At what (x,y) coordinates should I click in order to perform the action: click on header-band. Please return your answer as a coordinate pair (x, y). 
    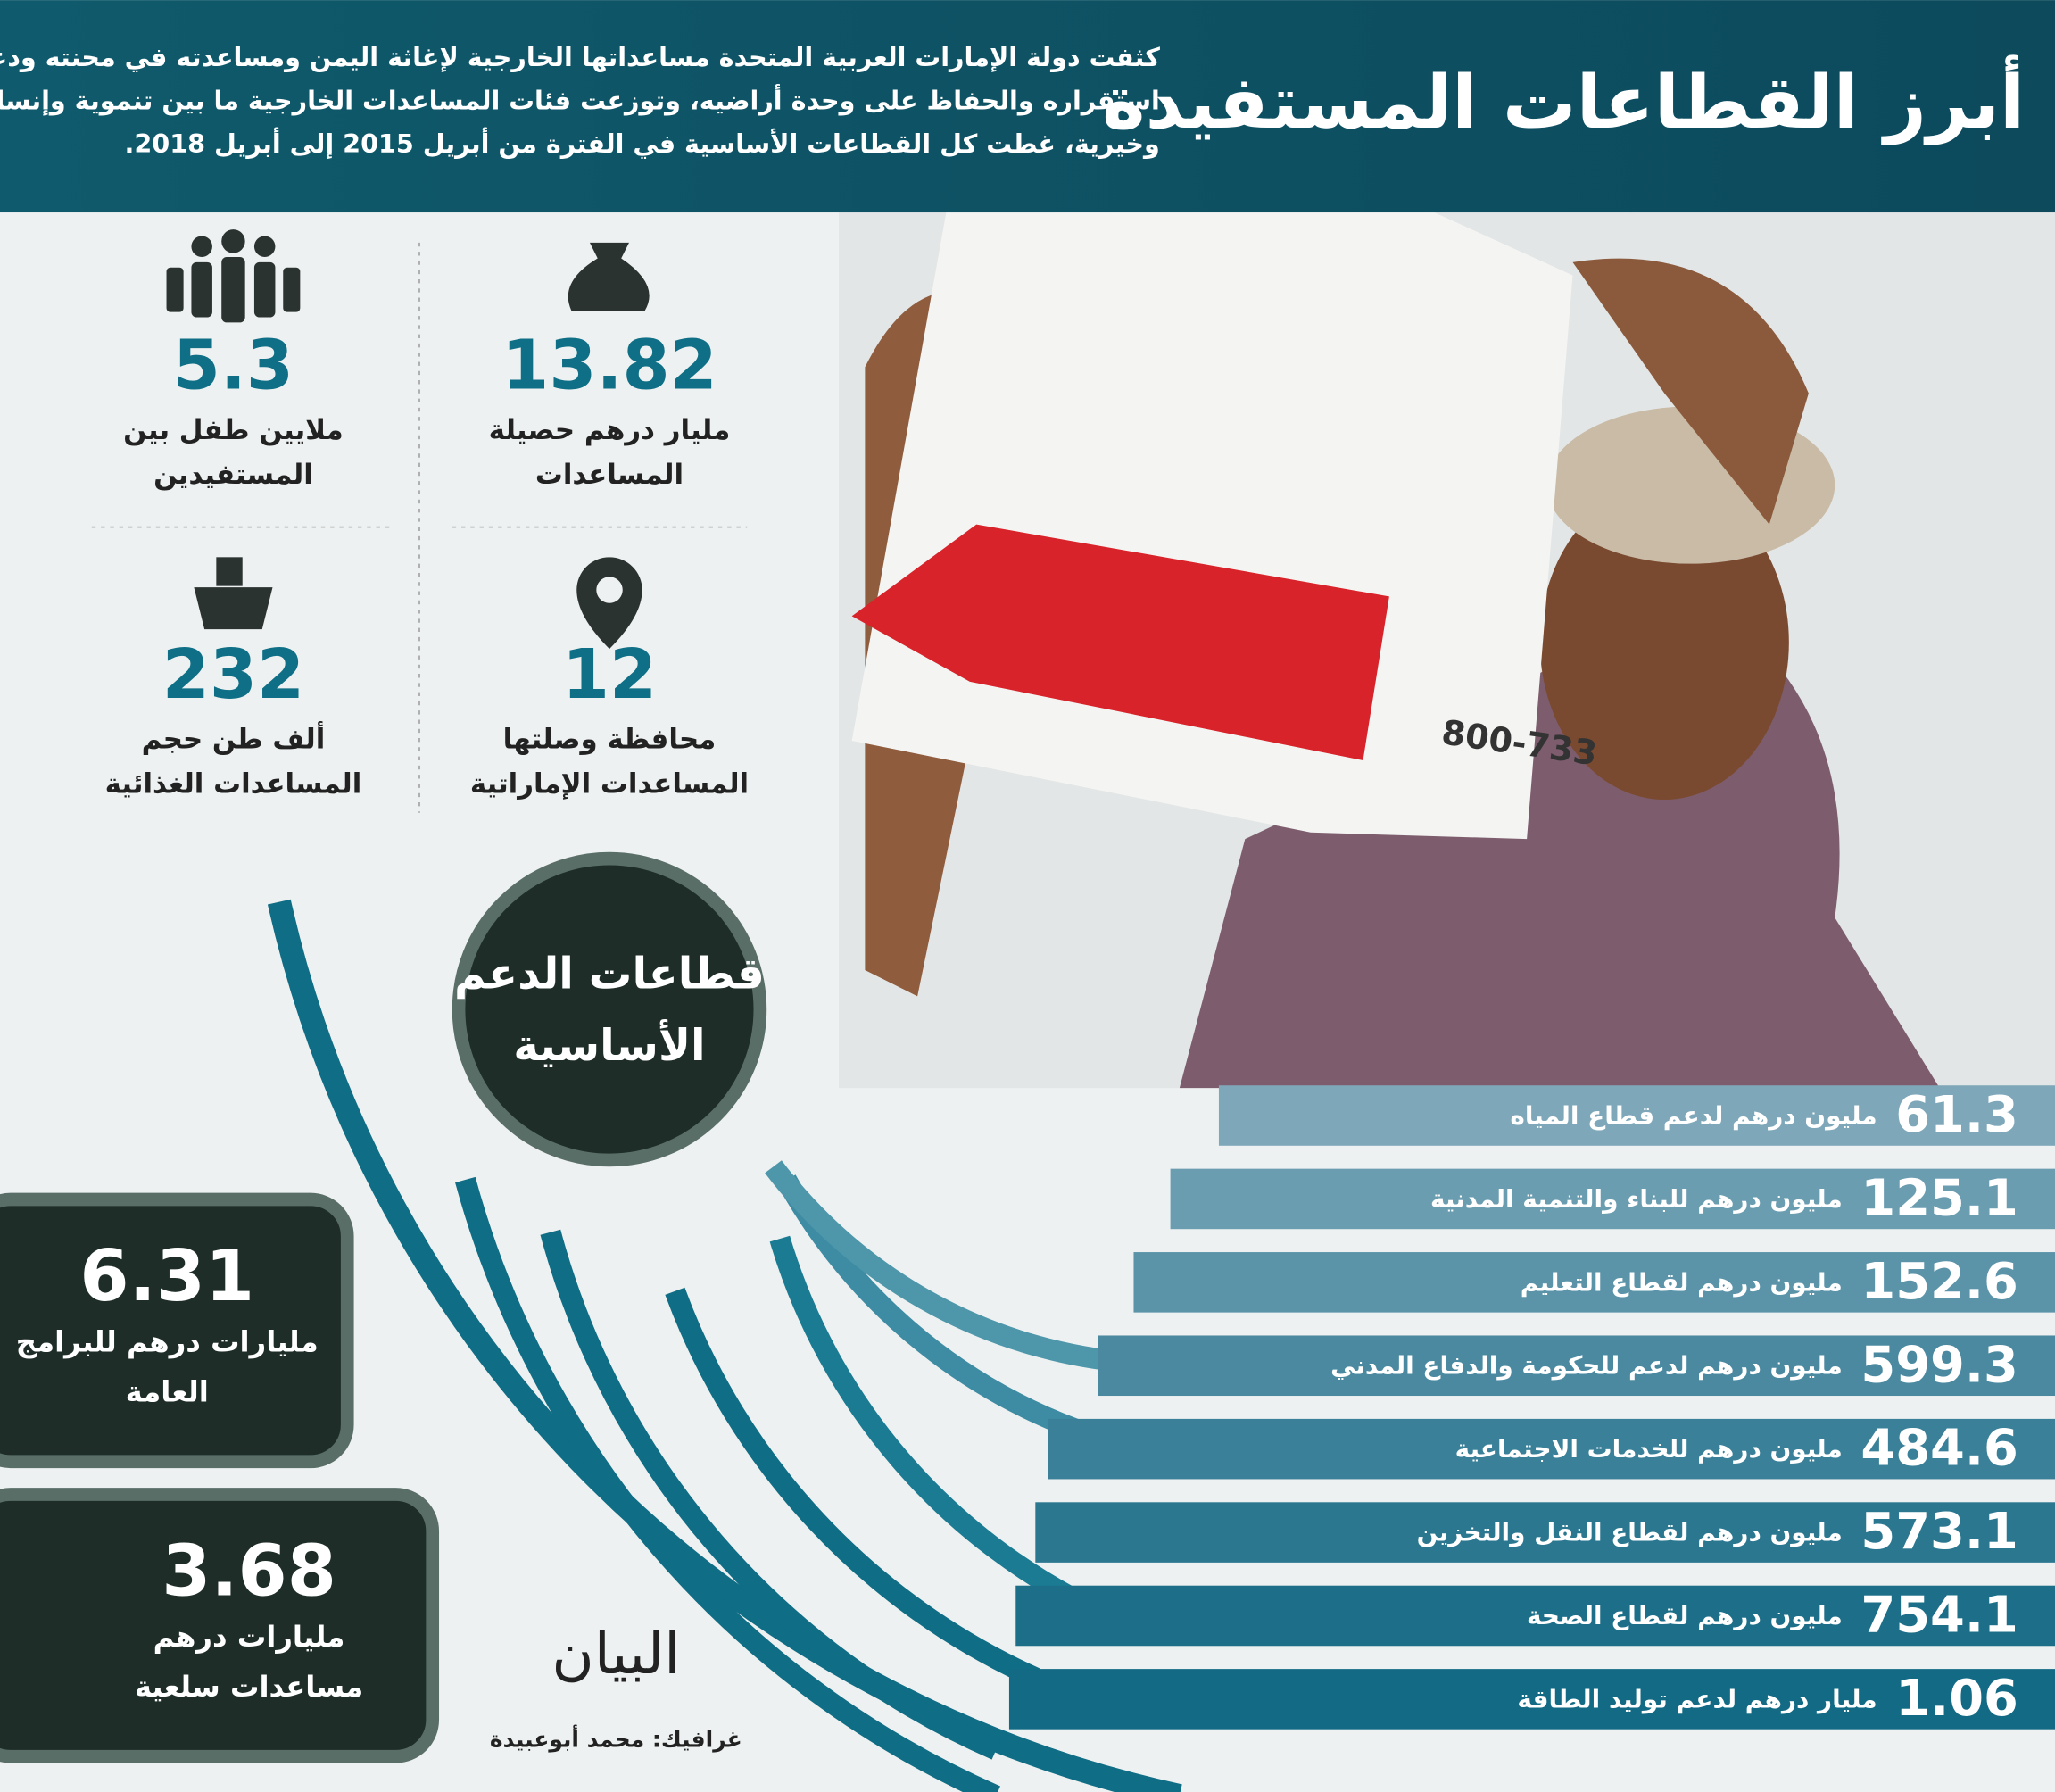
    Looking at the image, I should click on (1027, 106).